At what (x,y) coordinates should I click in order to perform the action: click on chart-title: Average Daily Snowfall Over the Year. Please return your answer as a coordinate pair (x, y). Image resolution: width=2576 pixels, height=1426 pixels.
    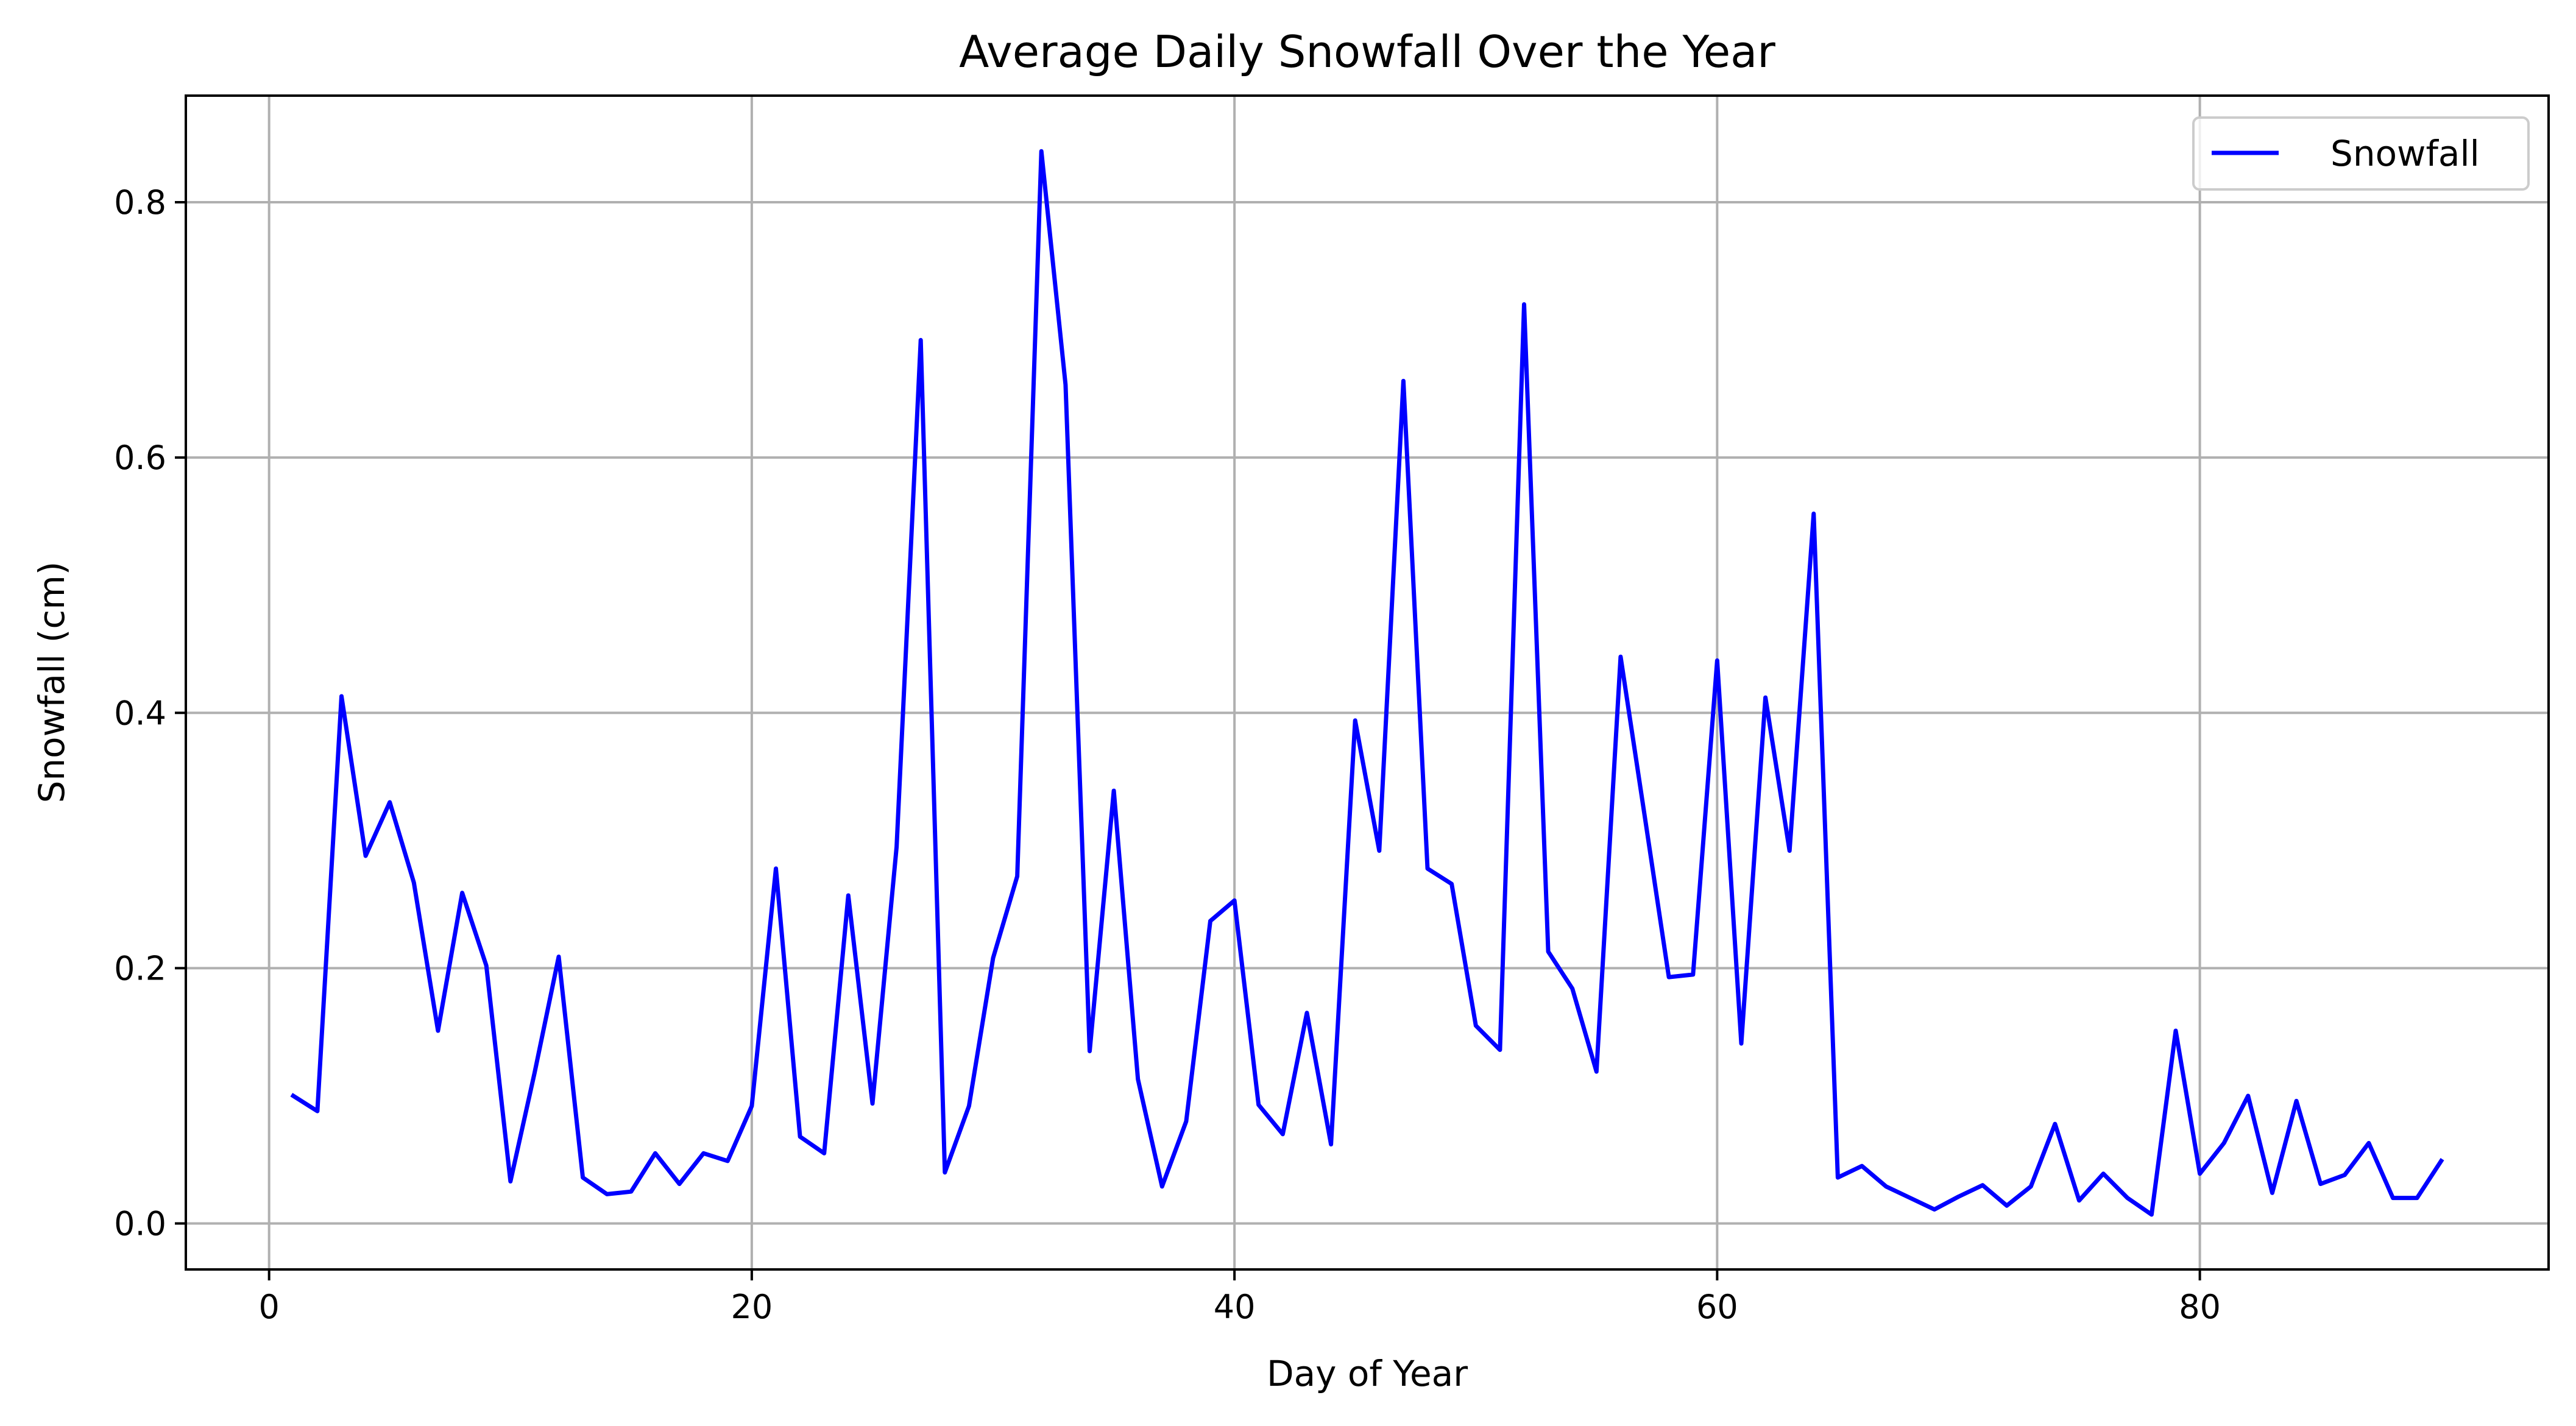
    Looking at the image, I should click on (1367, 51).